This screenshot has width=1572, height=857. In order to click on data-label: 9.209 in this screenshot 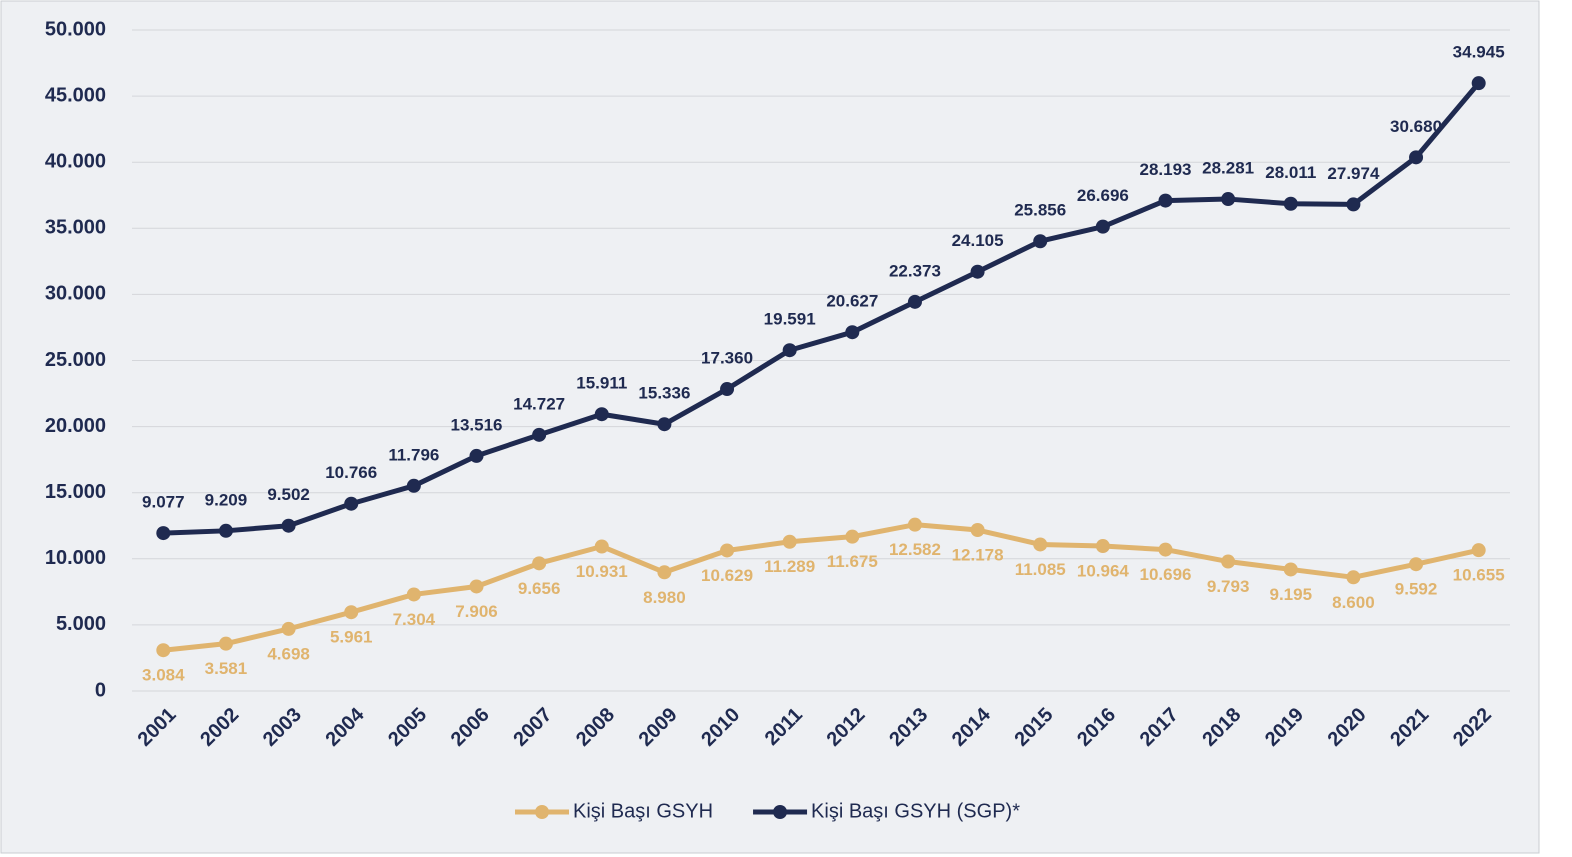, I will do `click(226, 499)`.